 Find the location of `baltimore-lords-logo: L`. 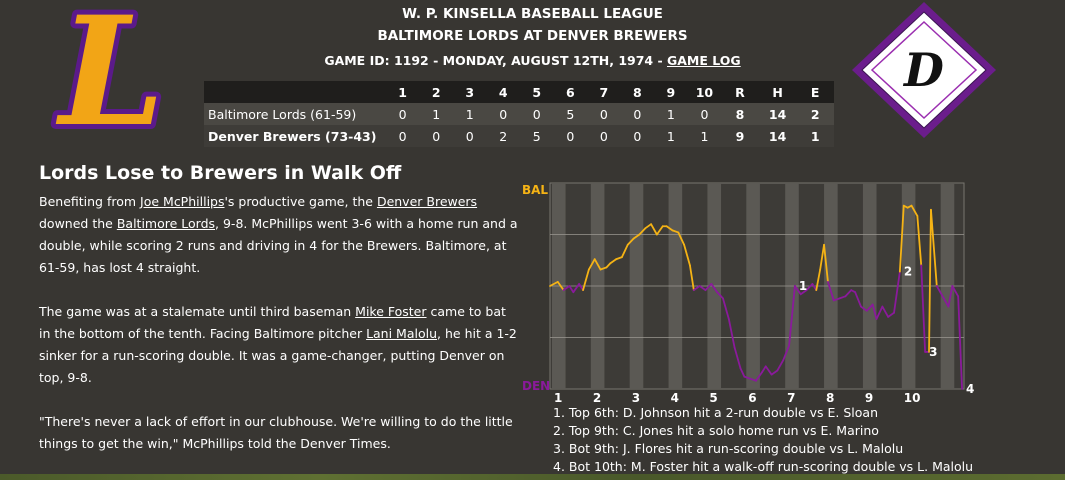

baltimore-lords-logo: L is located at coordinates (109, 70).